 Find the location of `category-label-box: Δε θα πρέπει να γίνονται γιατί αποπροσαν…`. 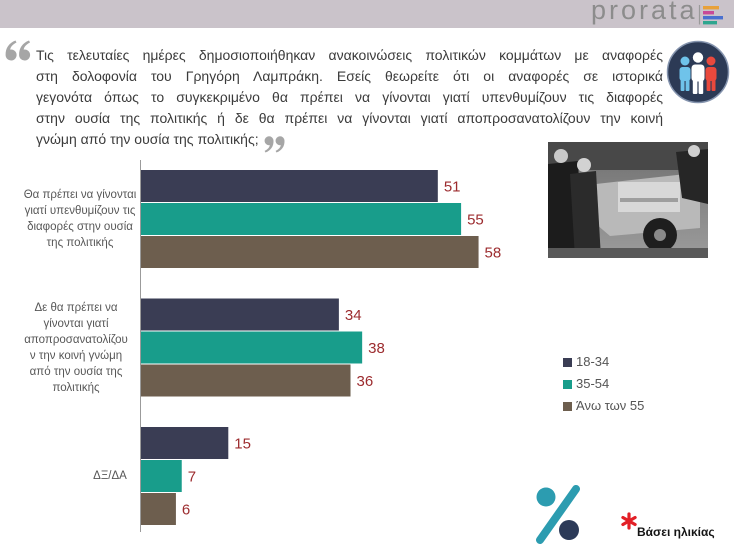

category-label-box: Δε θα πρέπει να γίνονται γιατί αποπροσαν… is located at coordinates (76, 348).